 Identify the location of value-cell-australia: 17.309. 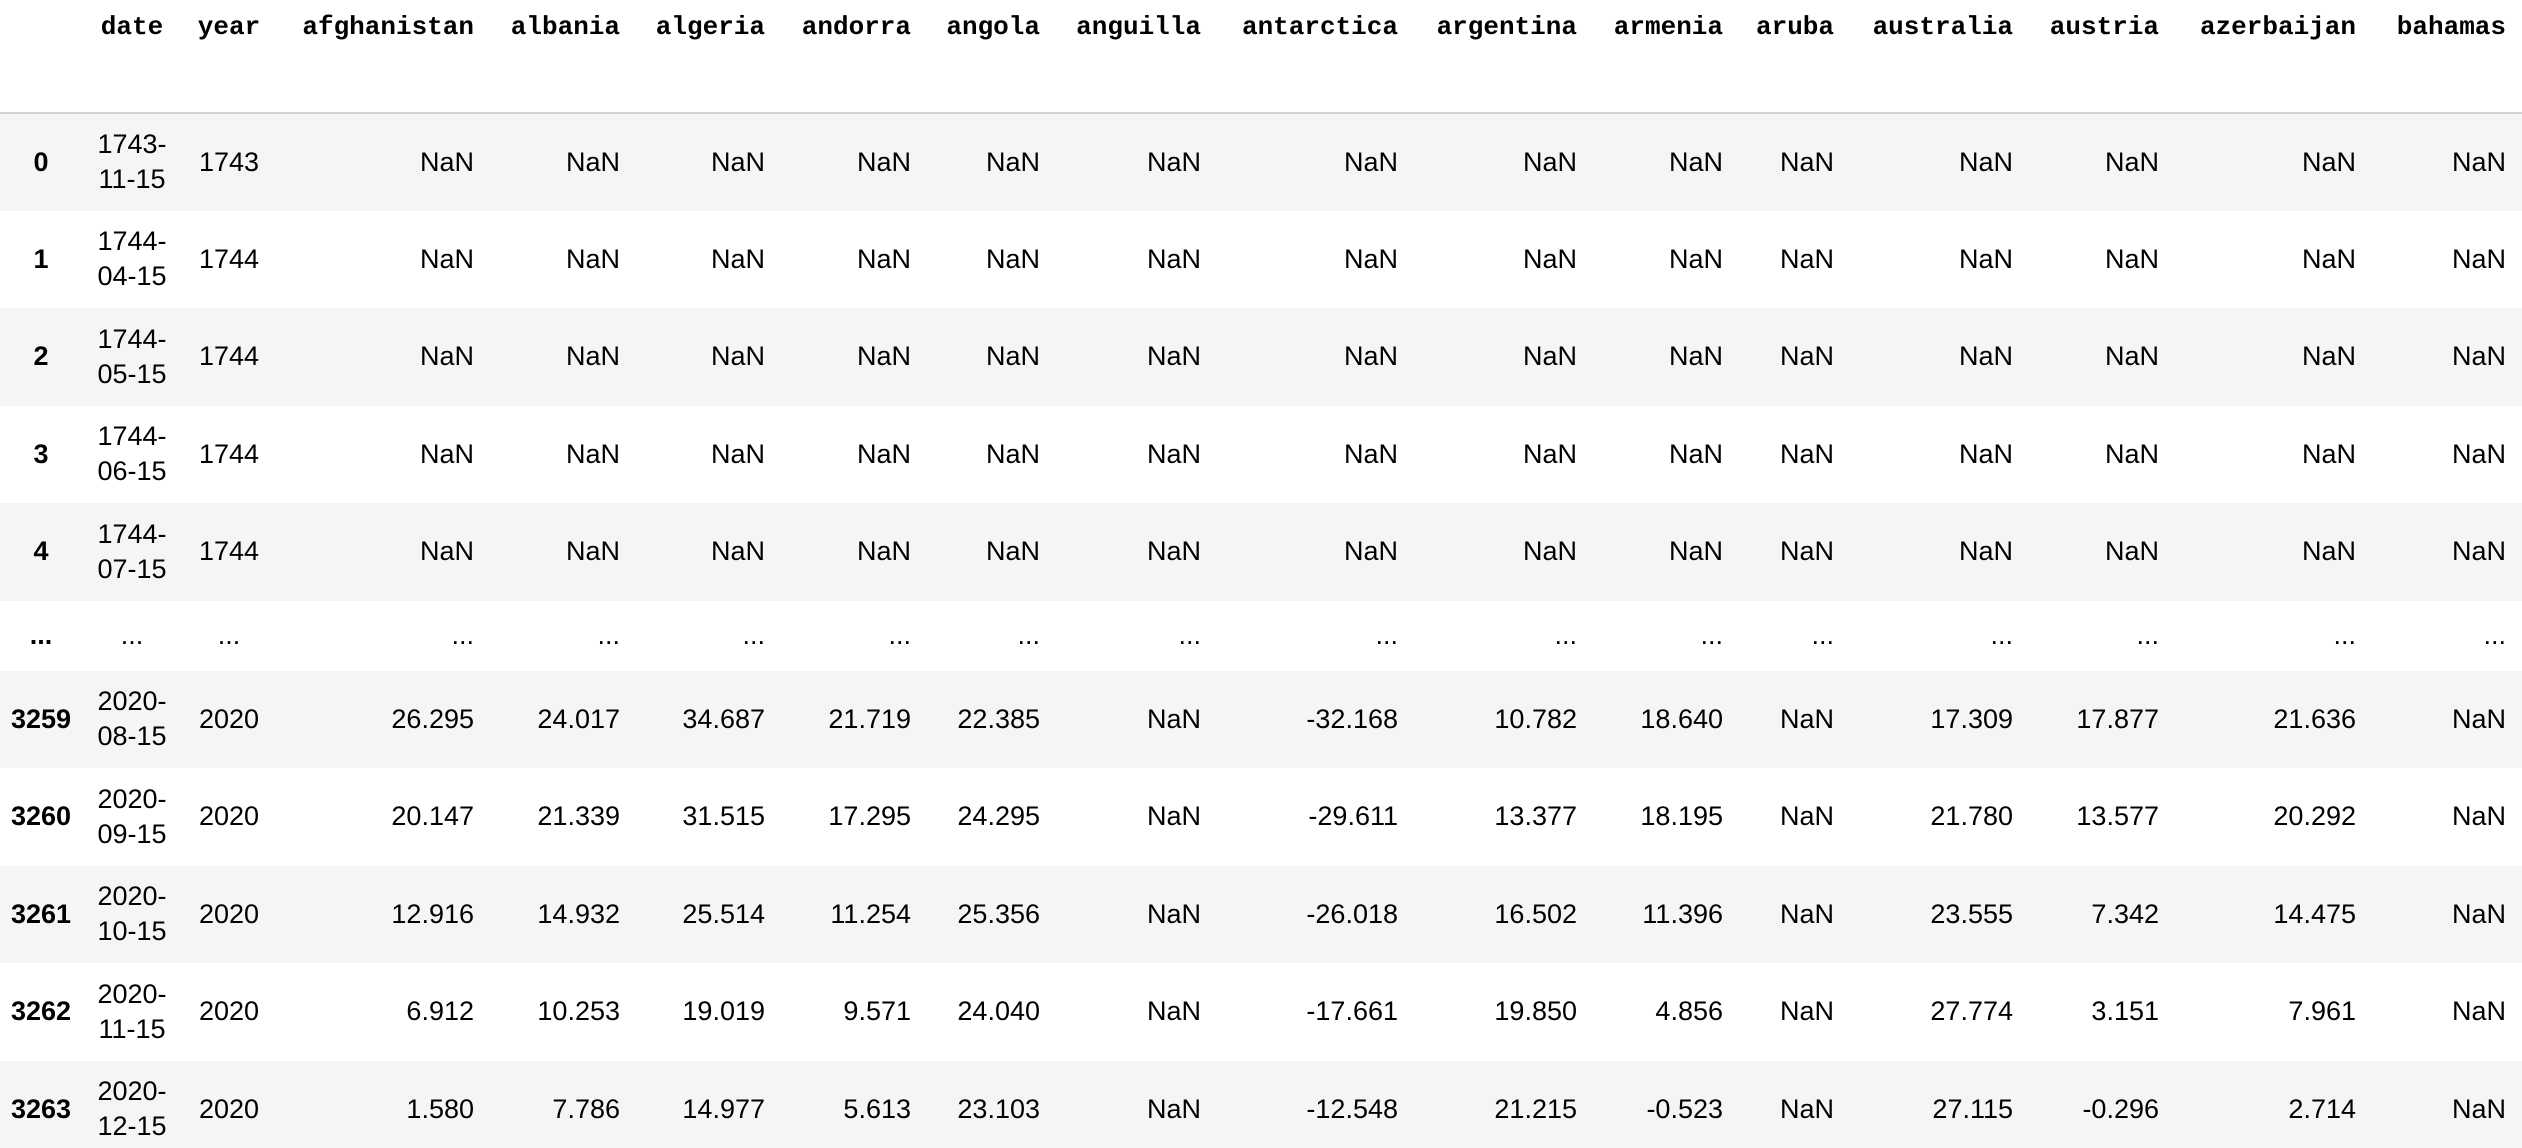
(1971, 718).